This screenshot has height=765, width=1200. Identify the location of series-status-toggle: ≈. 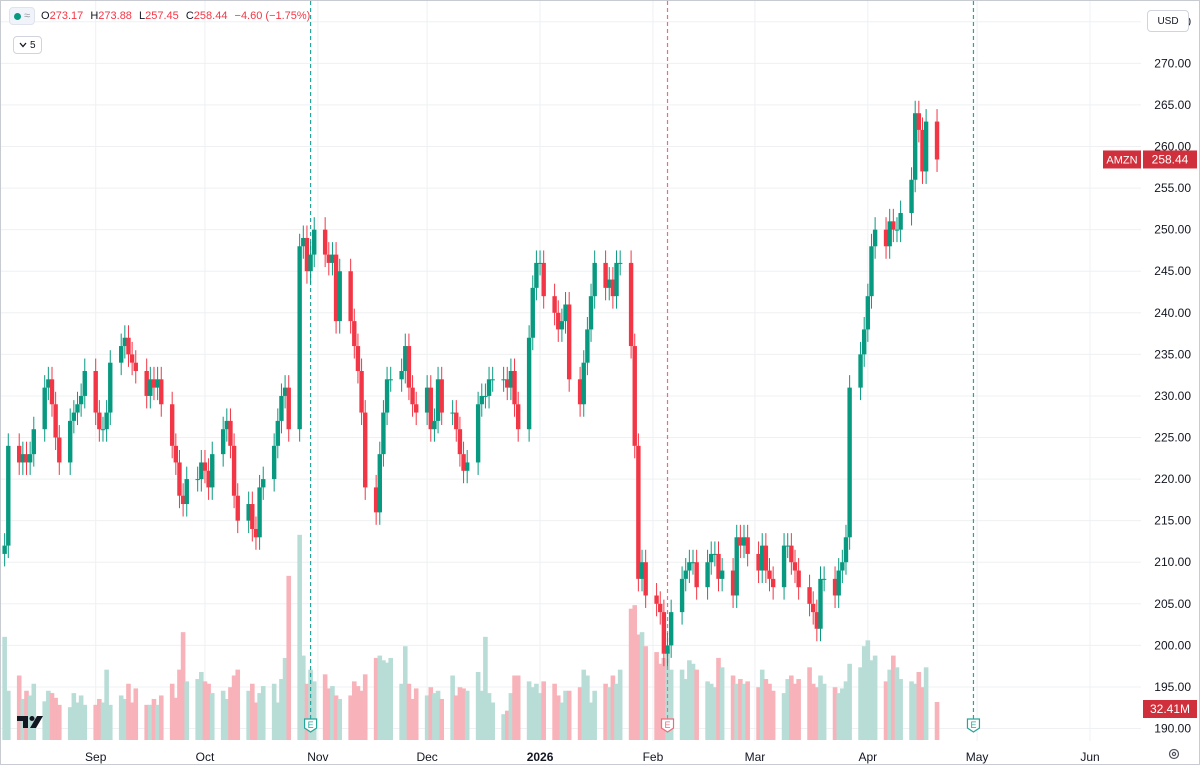
(22, 16).